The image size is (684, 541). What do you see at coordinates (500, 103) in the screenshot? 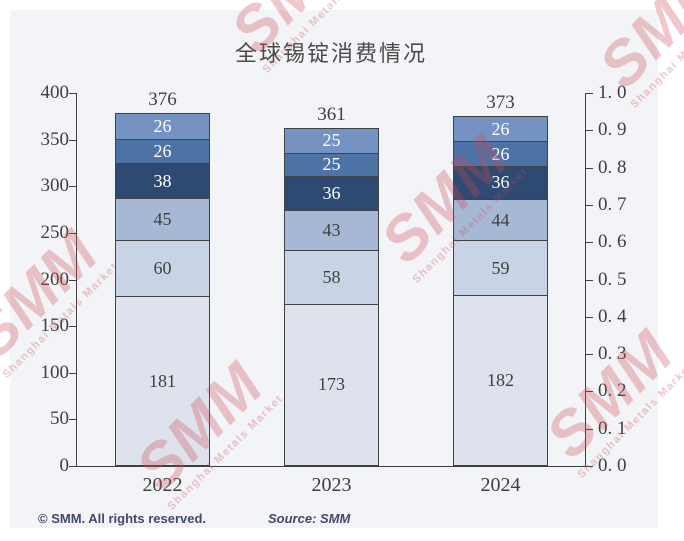
I see `bar-total-label: 373` at bounding box center [500, 103].